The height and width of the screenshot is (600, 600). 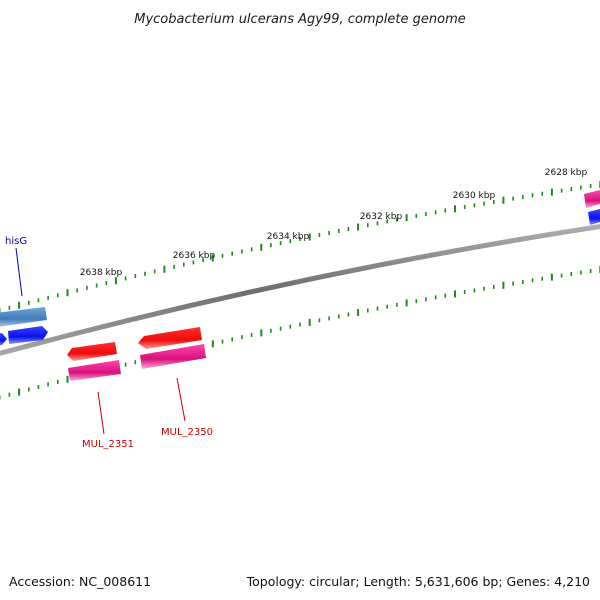 What do you see at coordinates (592, 199) in the screenshot?
I see `gene-forward-right-outer` at bounding box center [592, 199].